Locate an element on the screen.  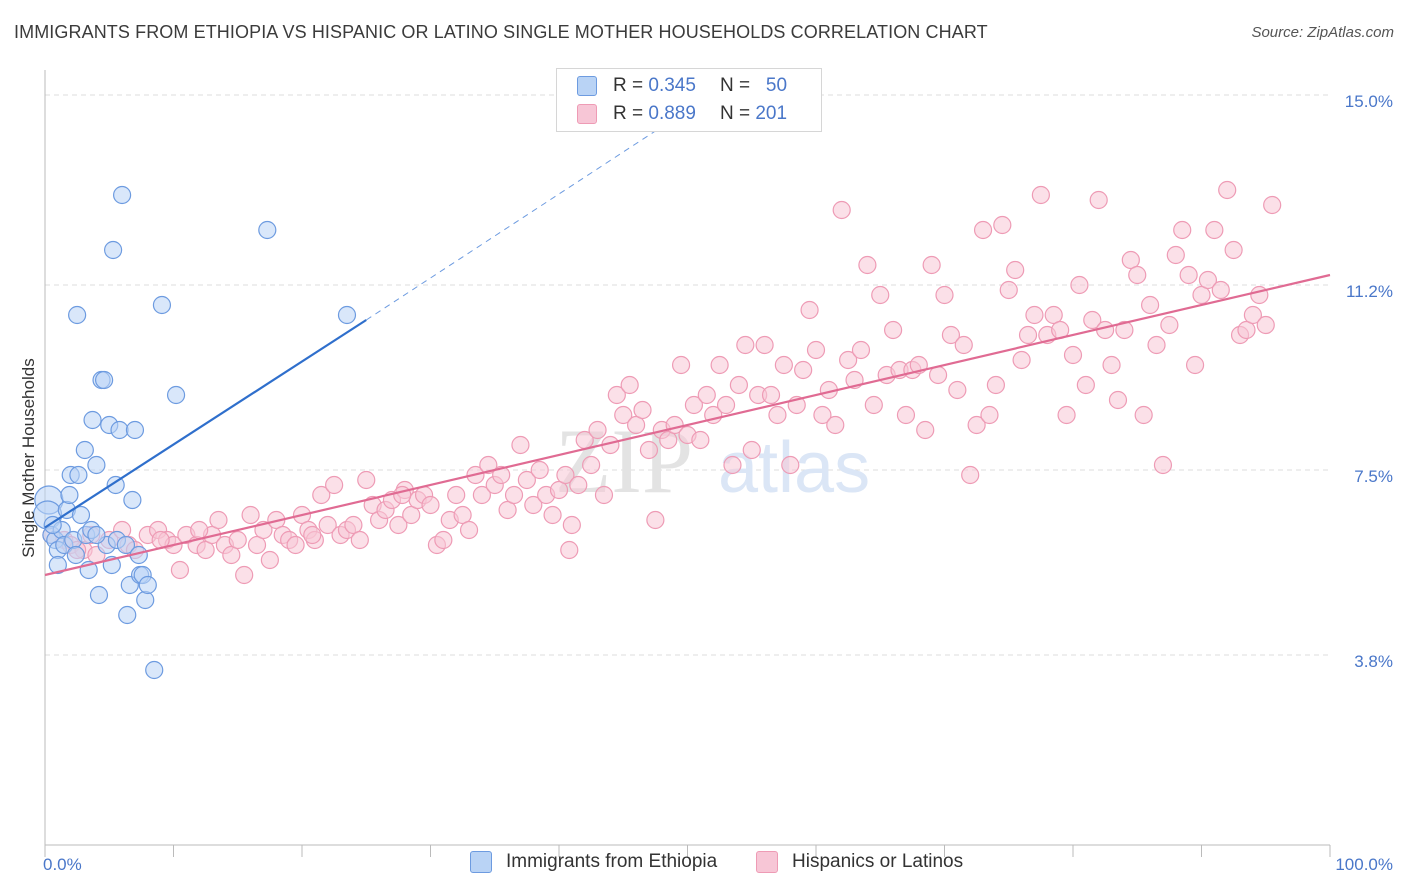
legend-swatch-hispanics is located at coordinates (587, 114).